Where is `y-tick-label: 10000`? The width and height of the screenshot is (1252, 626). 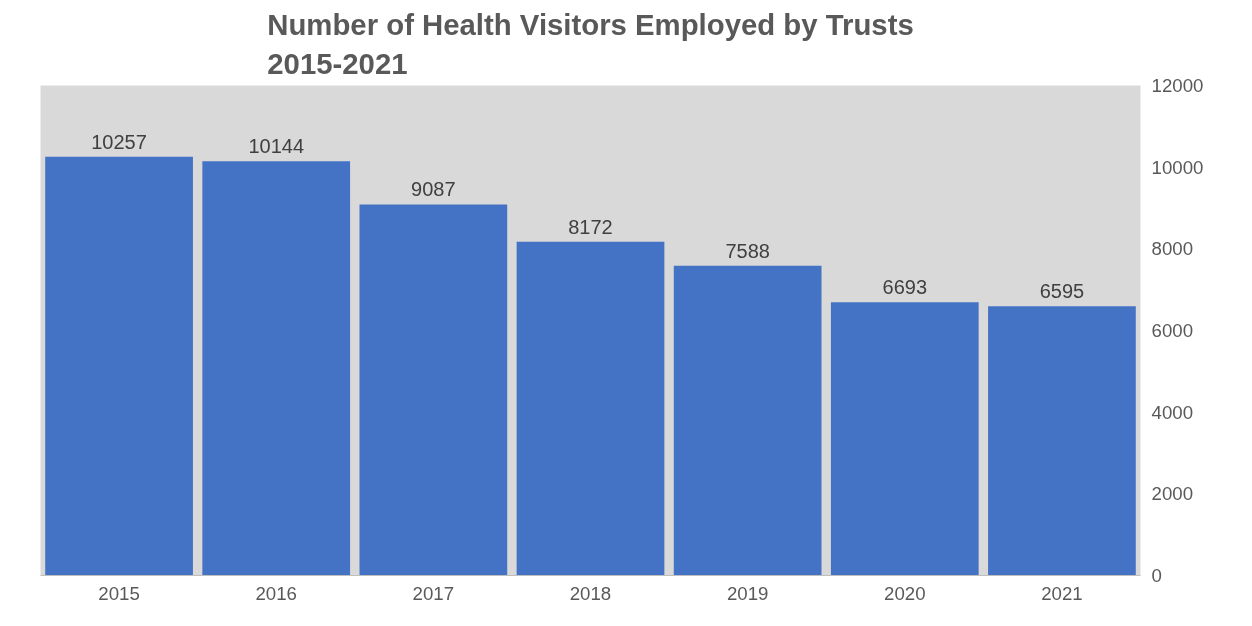
y-tick-label: 10000 is located at coordinates (1177, 167).